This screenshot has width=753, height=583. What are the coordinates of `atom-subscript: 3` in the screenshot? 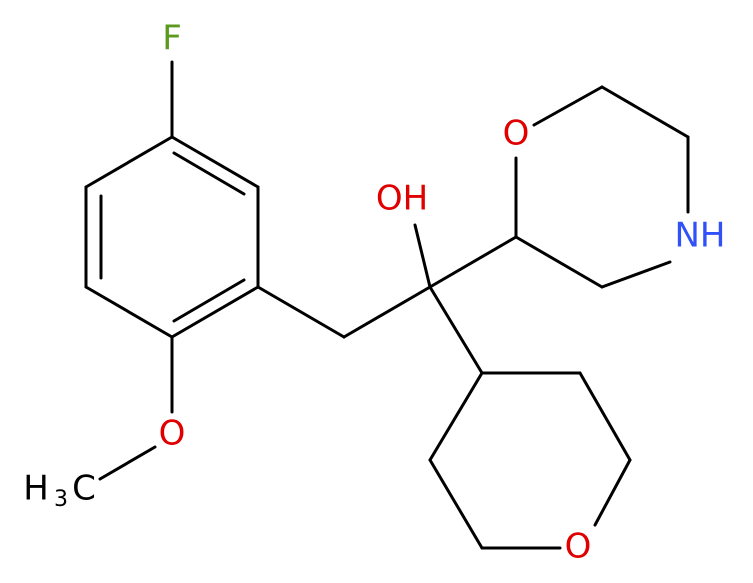 It's located at (61, 499).